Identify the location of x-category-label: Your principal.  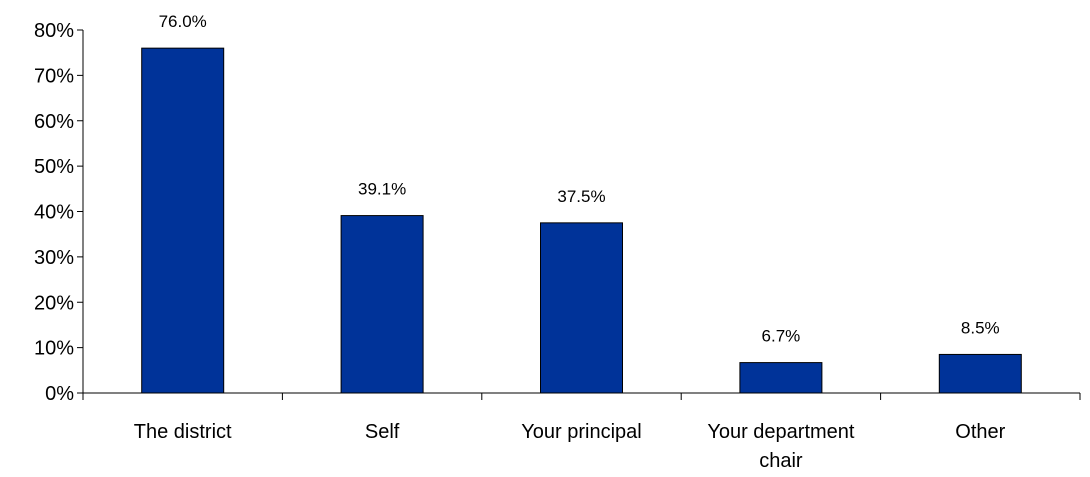
(581, 432).